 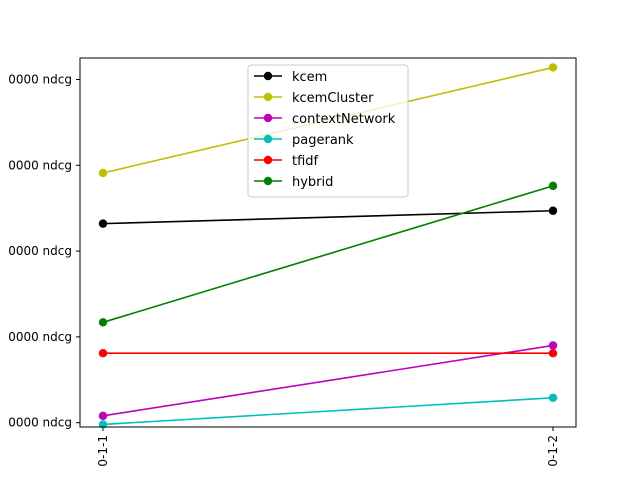 I want to click on legend-box, so click(x=328, y=131).